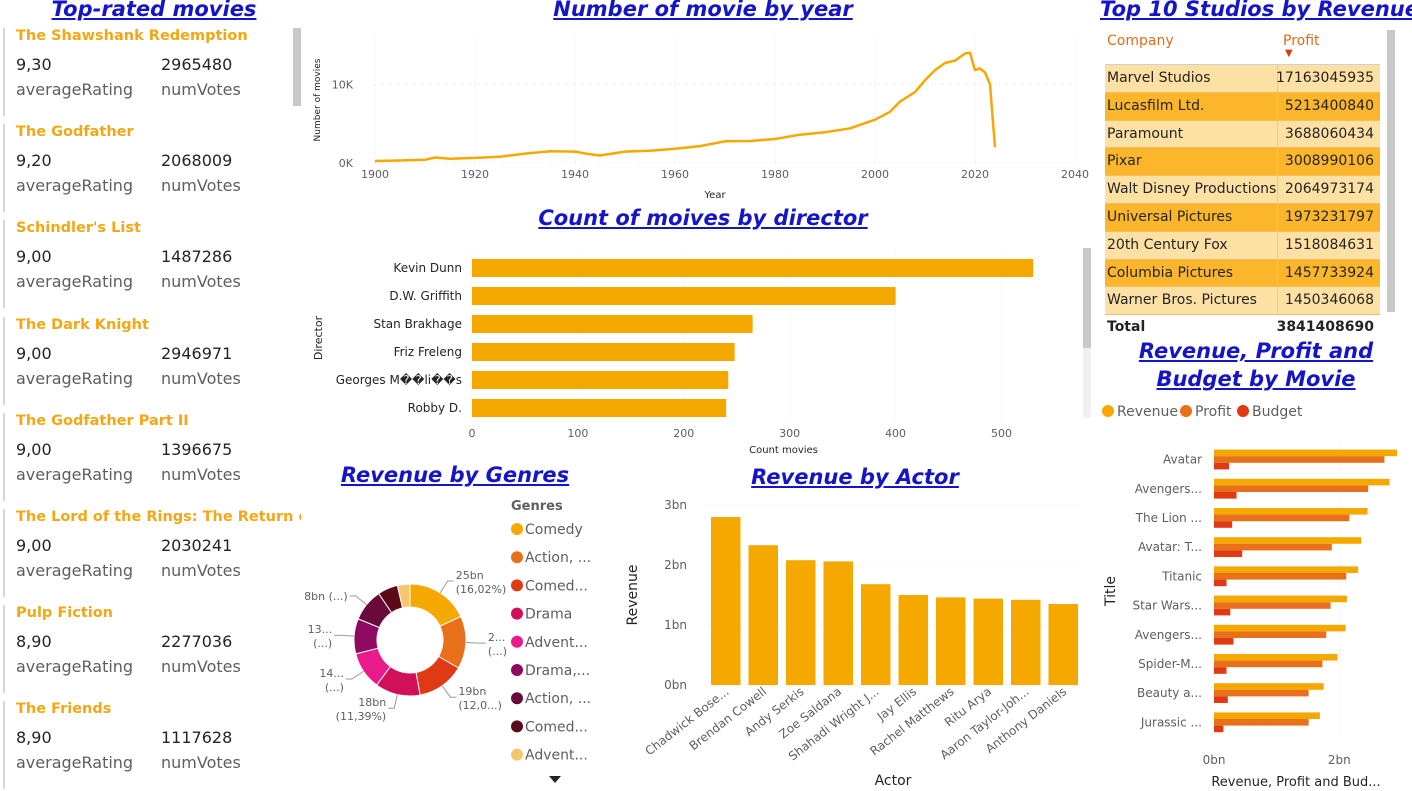 The width and height of the screenshot is (1412, 791). What do you see at coordinates (1325, 78) in the screenshot?
I see `profit-cell: 17163045935` at bounding box center [1325, 78].